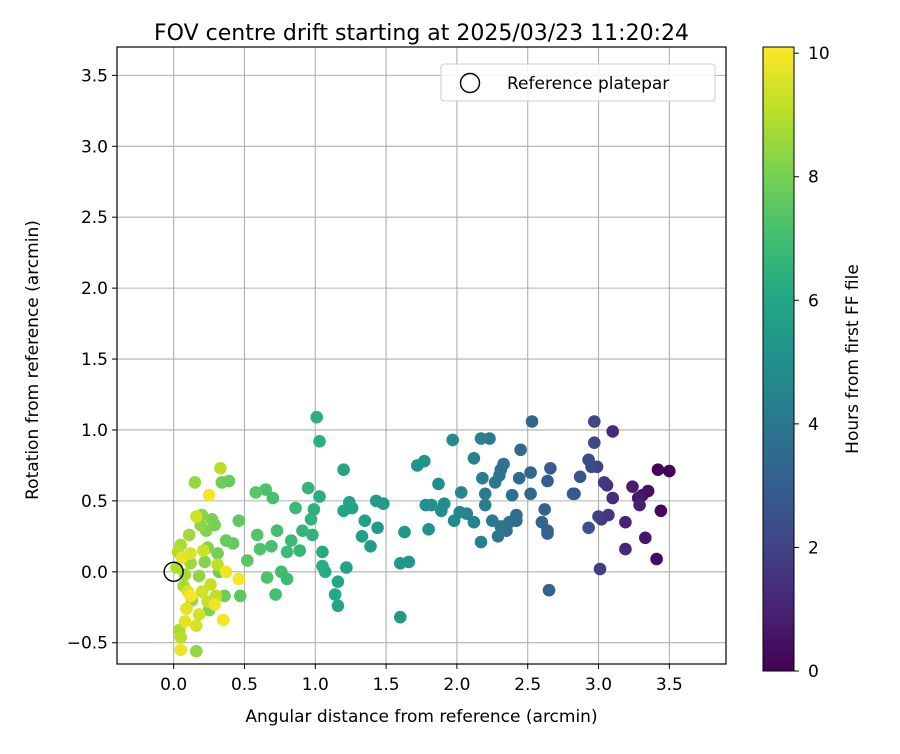 The height and width of the screenshot is (754, 900). What do you see at coordinates (421, 679) in the screenshot?
I see `x-axis-ticks: 0.0 0.5 1.0 1.5 2.0 2.5 3.0 3.5` at bounding box center [421, 679].